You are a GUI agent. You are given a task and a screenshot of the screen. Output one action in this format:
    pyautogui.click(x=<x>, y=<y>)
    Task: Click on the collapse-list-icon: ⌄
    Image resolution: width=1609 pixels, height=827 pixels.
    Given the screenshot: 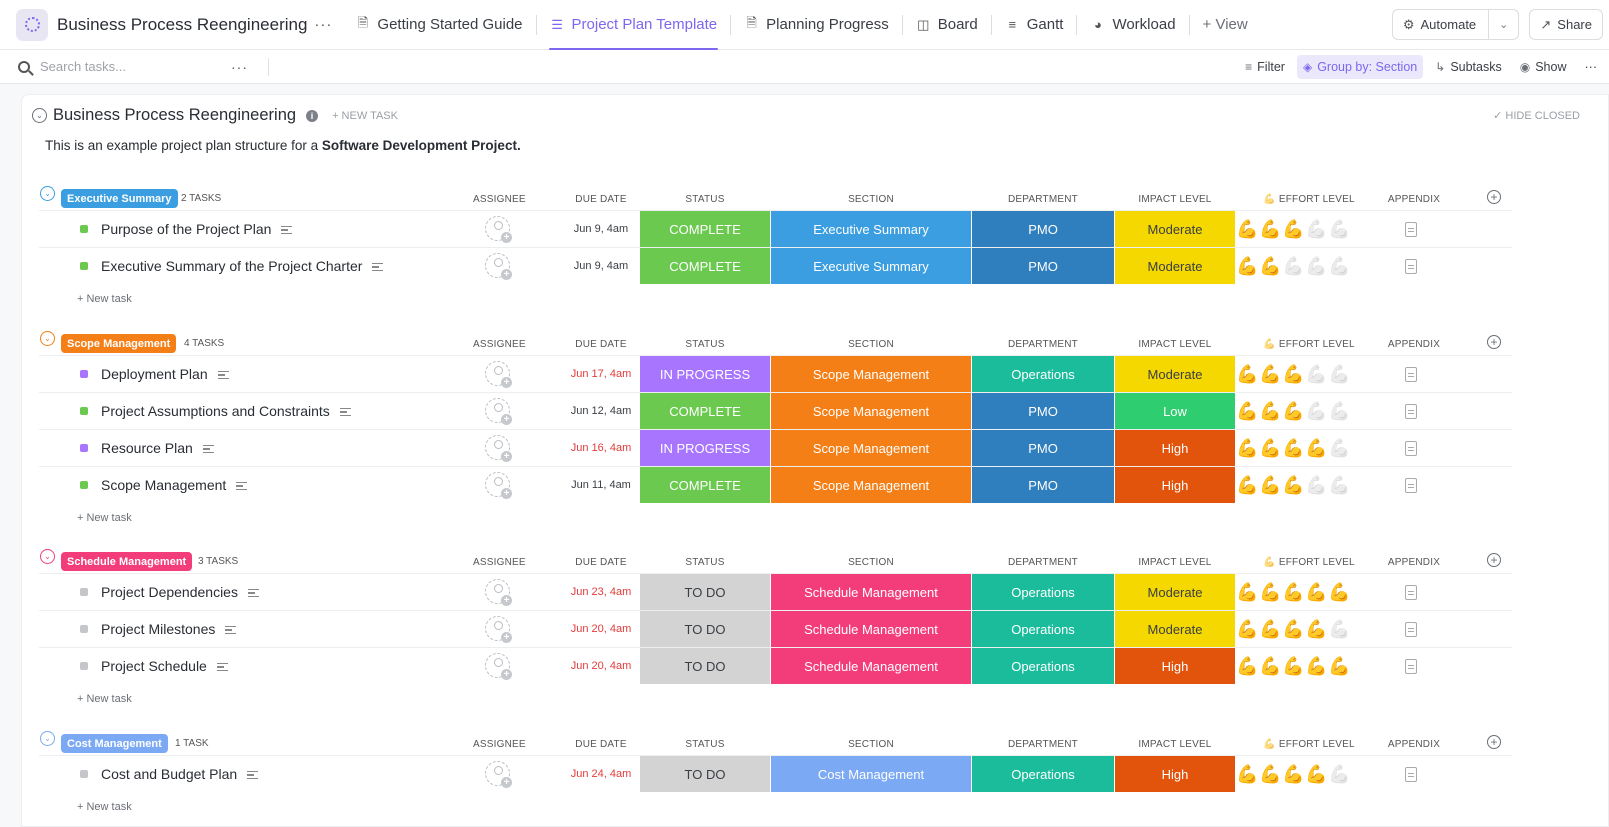 What is the action you would take?
    pyautogui.click(x=39, y=115)
    